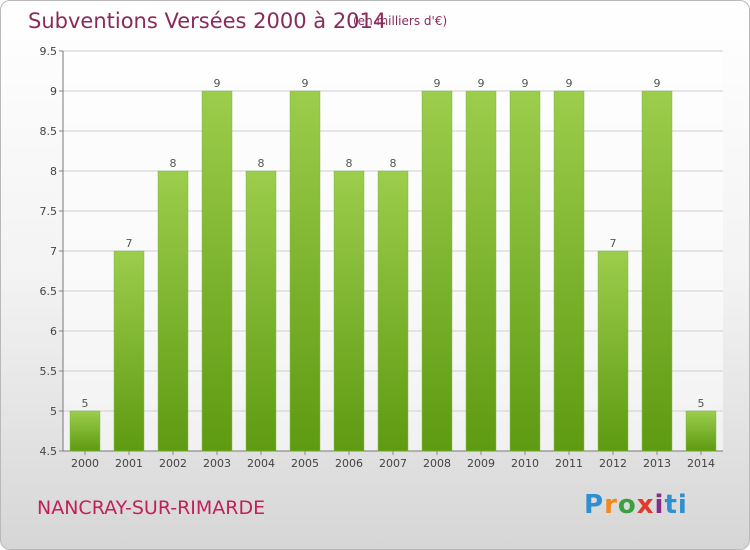 The image size is (750, 550). What do you see at coordinates (53, 171) in the screenshot?
I see `y-tick-label: 8` at bounding box center [53, 171].